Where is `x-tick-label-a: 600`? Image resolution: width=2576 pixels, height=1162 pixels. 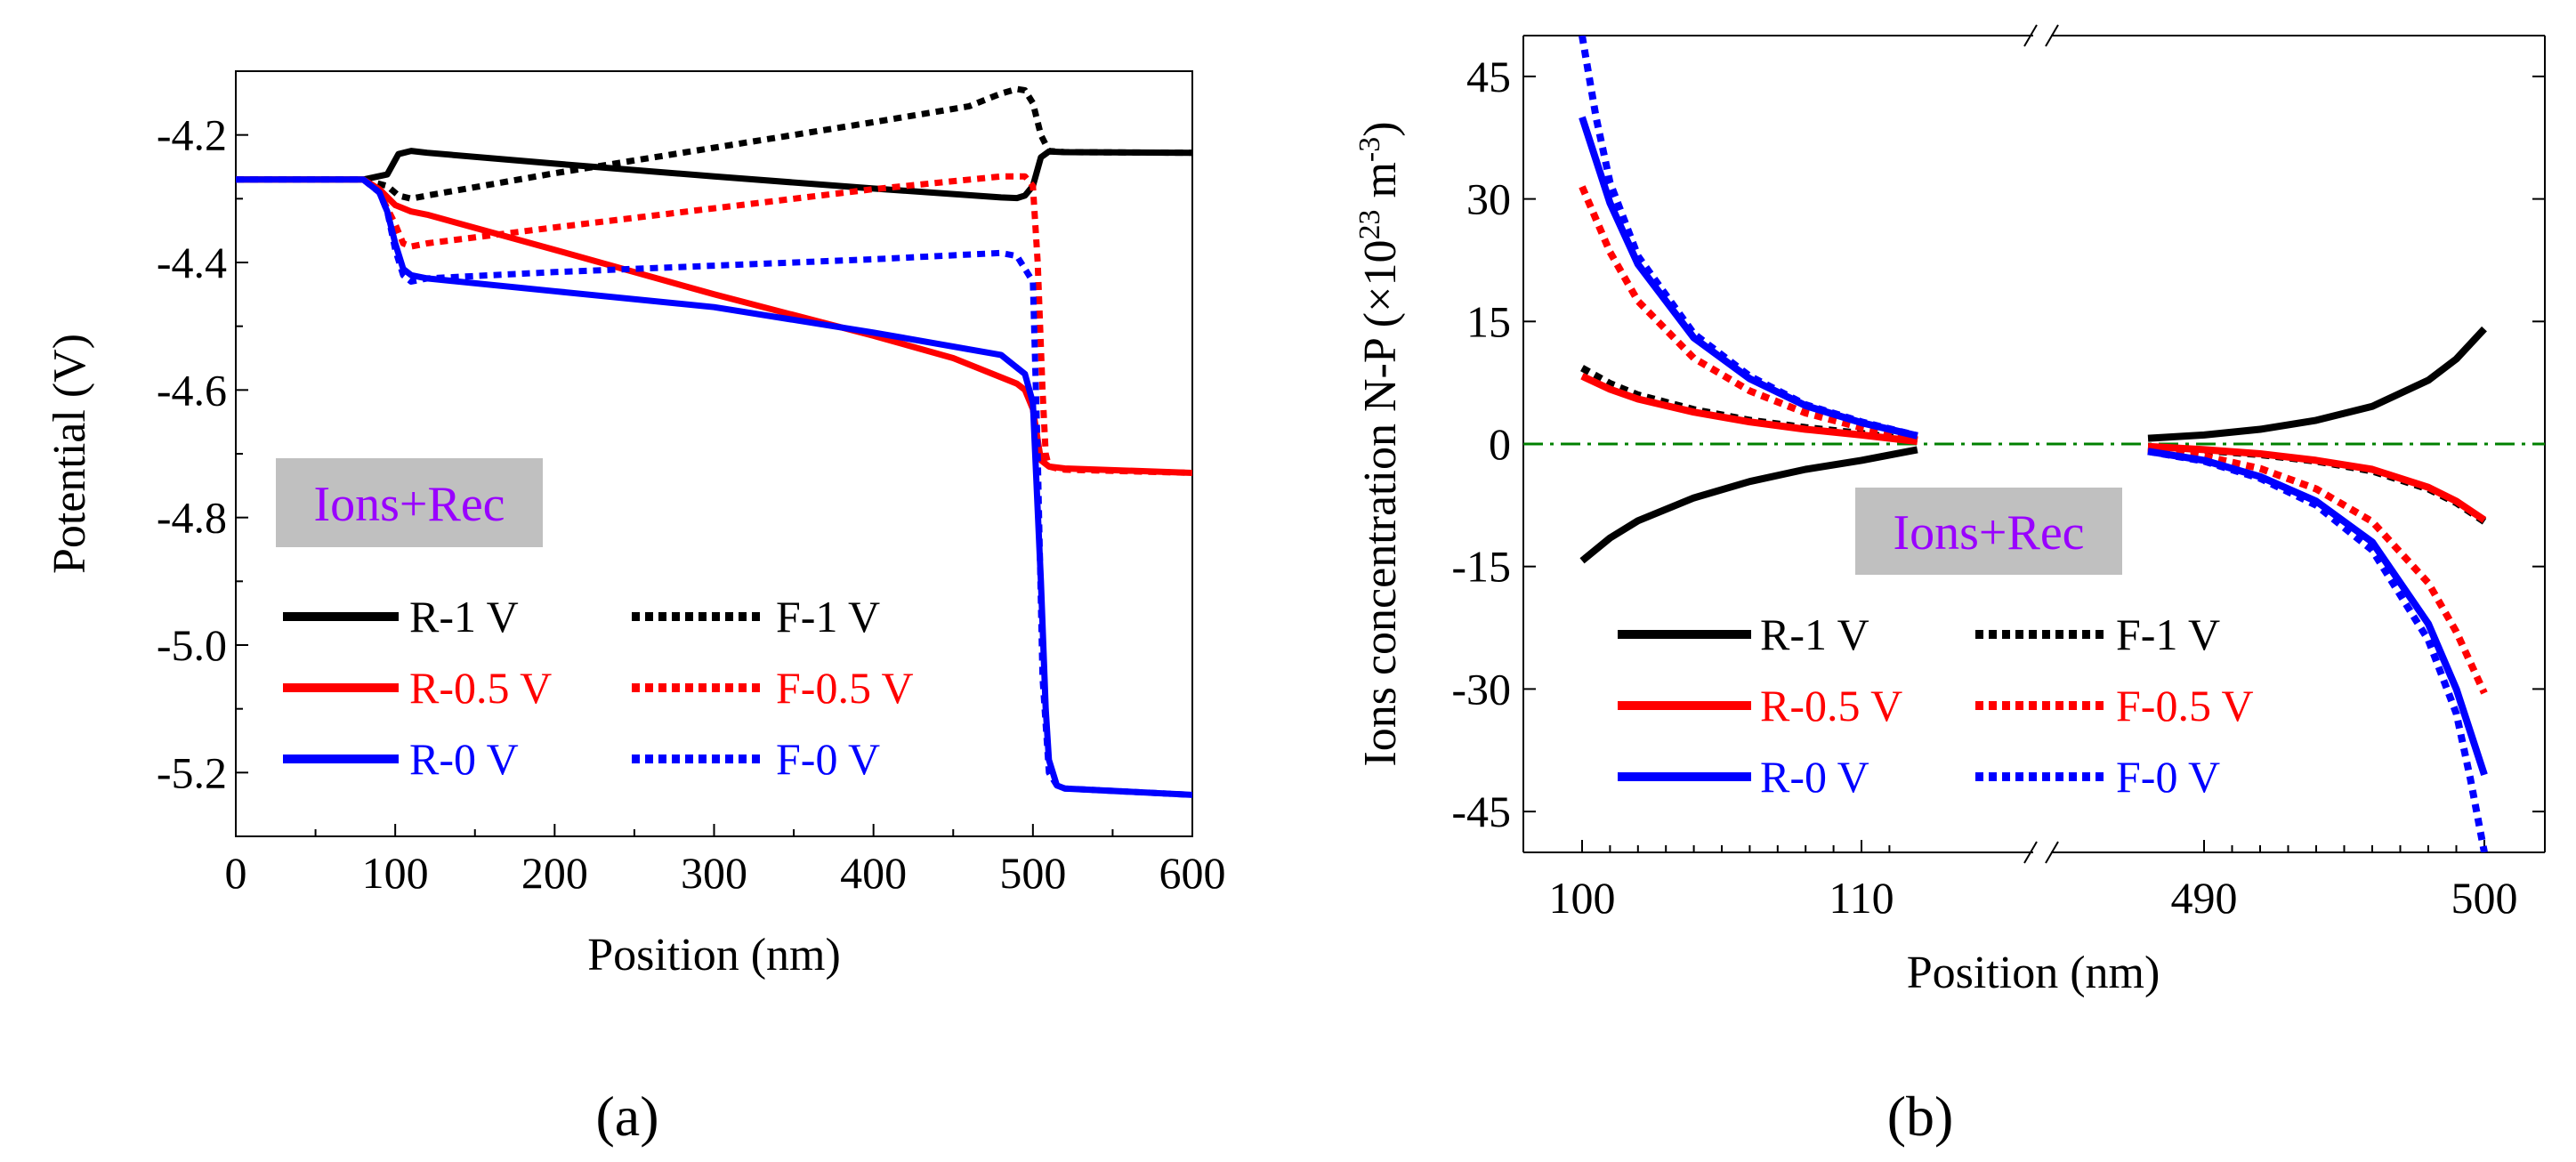 x-tick-label-a: 600 is located at coordinates (1192, 873).